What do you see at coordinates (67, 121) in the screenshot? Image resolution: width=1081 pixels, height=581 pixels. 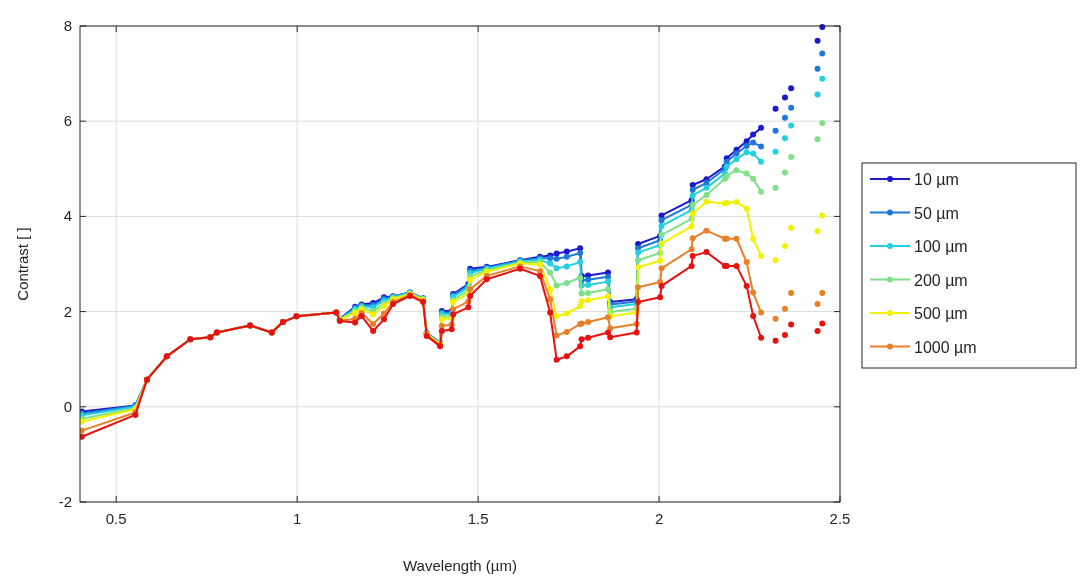 I see `y-tick-label: 6` at bounding box center [67, 121].